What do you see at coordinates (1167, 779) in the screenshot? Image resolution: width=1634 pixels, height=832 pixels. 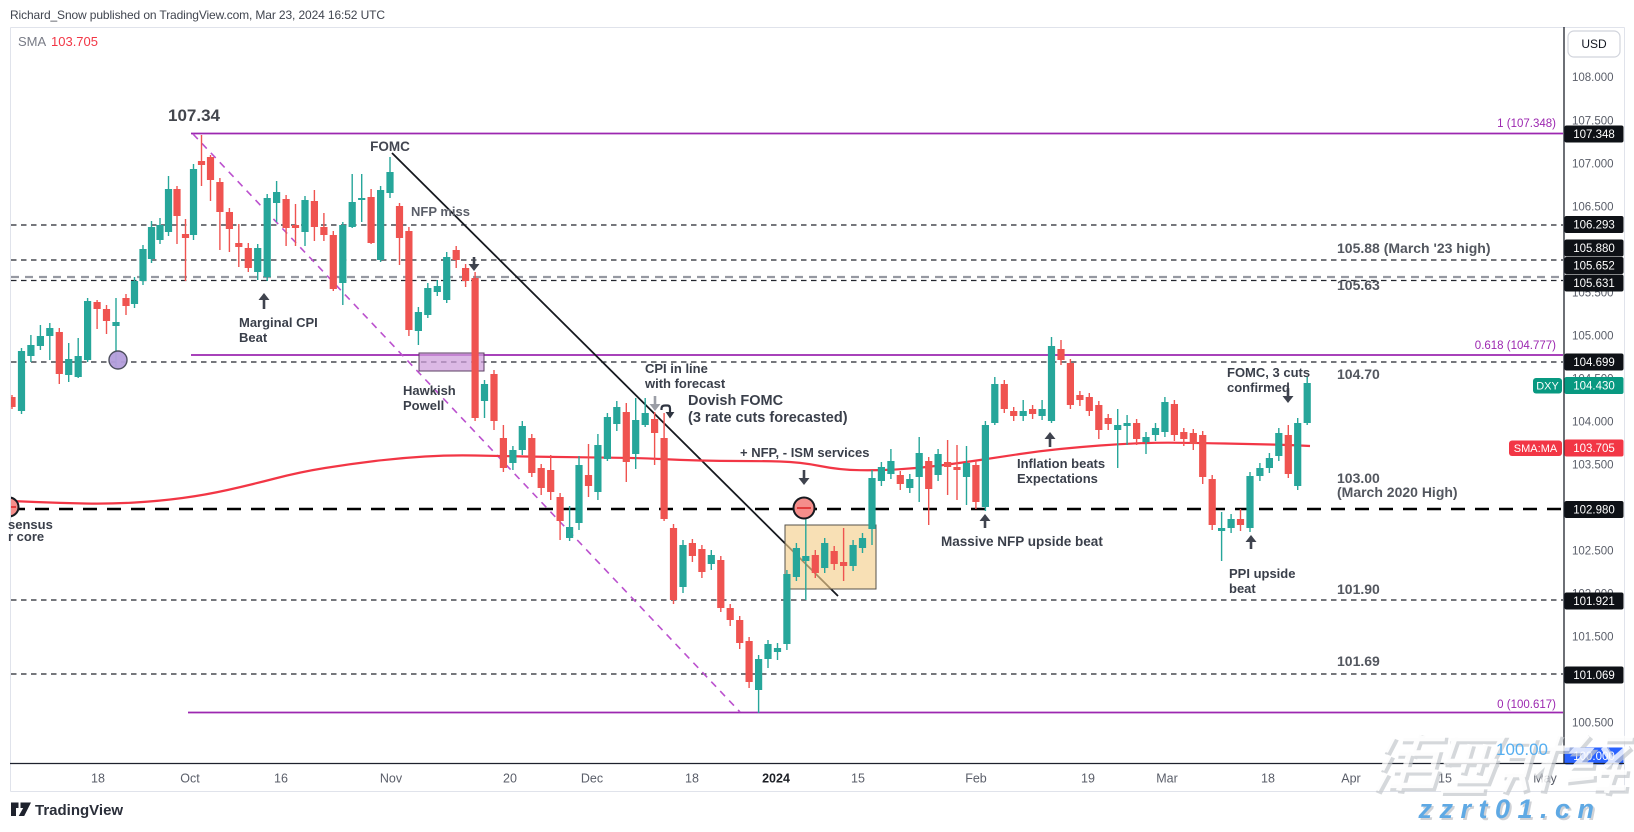 I see `svg-text: Mar` at bounding box center [1167, 779].